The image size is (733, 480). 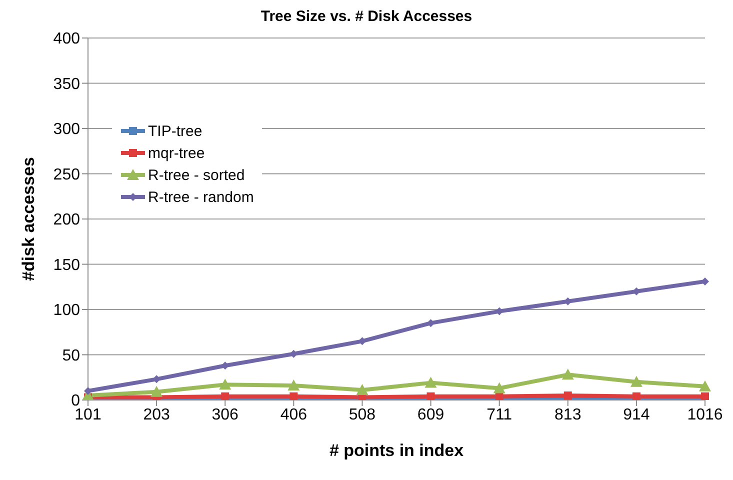 I want to click on y-tick-label: 50, so click(x=71, y=355).